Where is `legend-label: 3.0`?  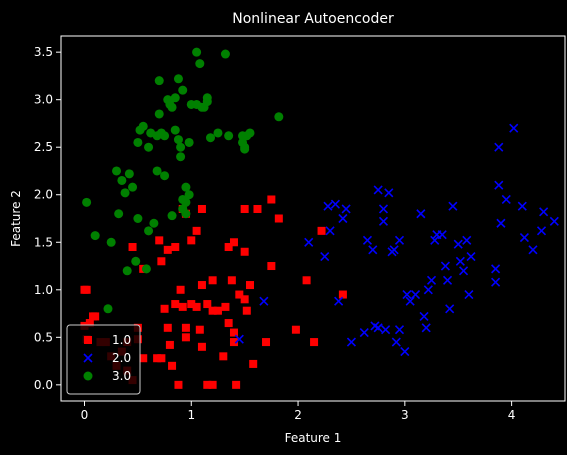 legend-label: 3.0 is located at coordinates (121, 376).